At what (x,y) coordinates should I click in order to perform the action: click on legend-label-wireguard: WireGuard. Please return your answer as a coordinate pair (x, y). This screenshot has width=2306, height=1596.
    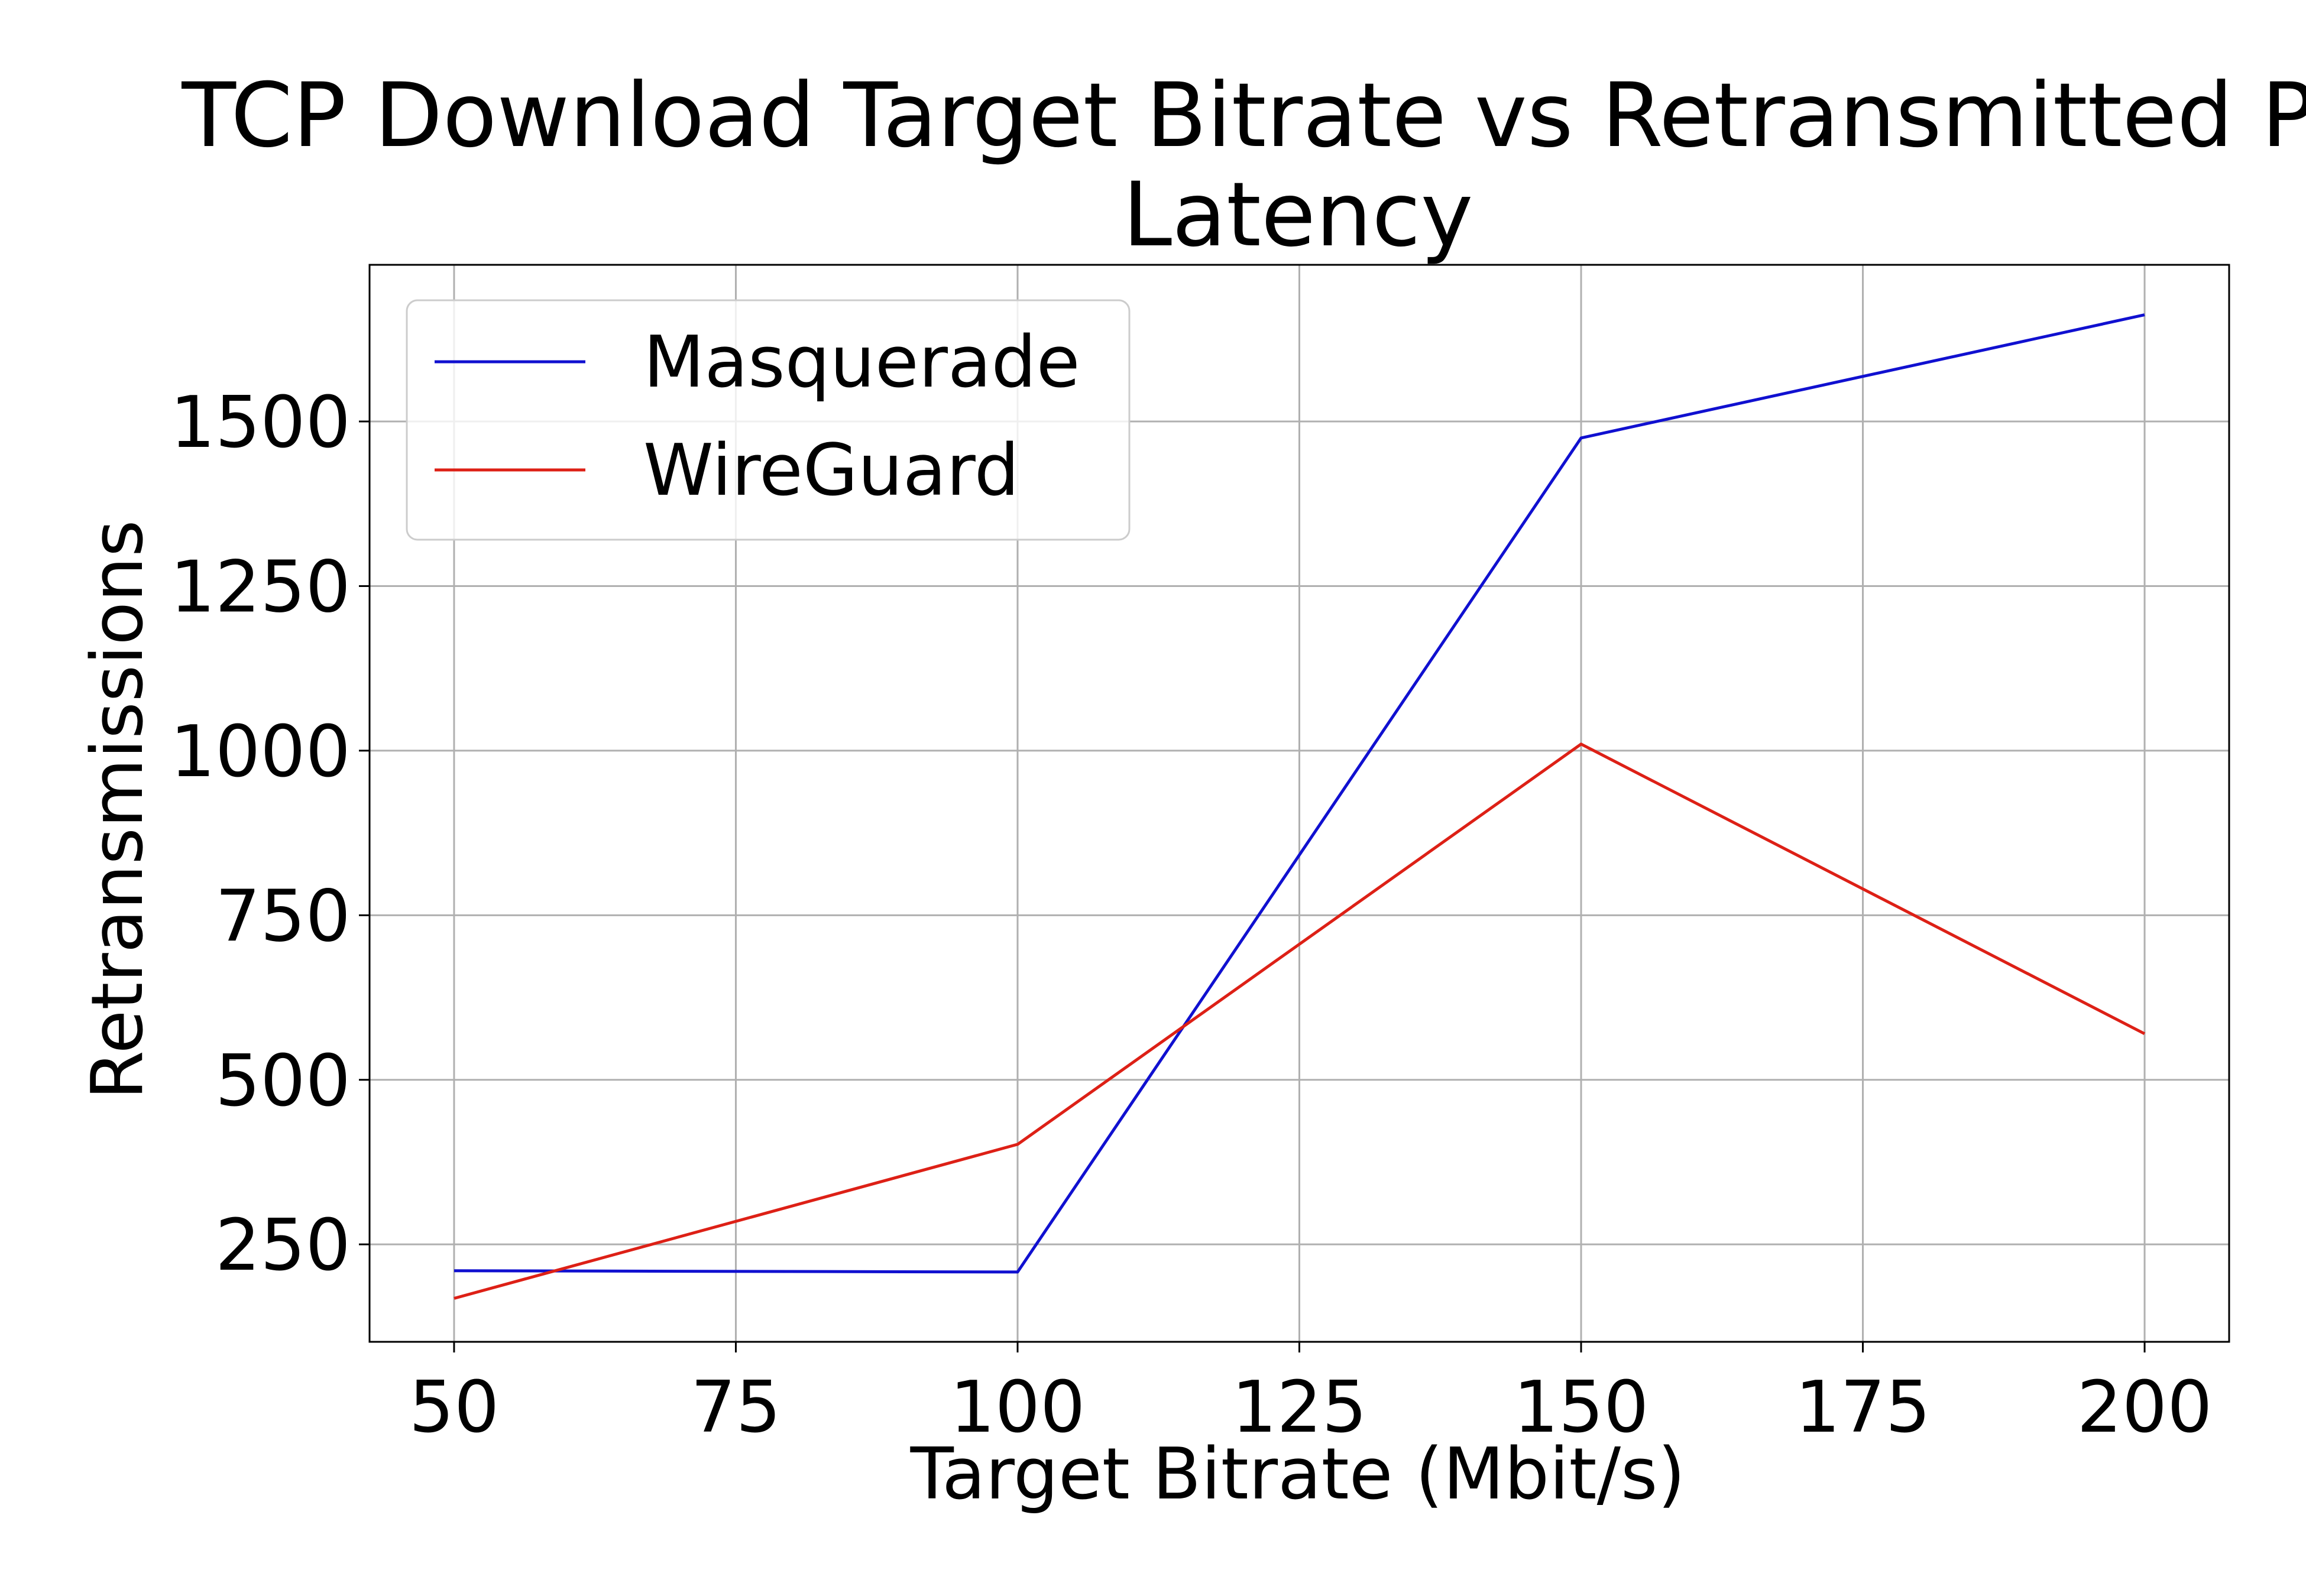
    Looking at the image, I should click on (831, 471).